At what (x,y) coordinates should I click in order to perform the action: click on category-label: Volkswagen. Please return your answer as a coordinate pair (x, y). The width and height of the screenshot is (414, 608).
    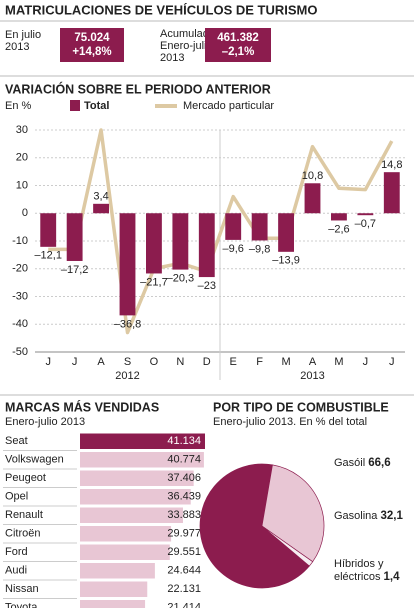
    Looking at the image, I should click on (34, 460).